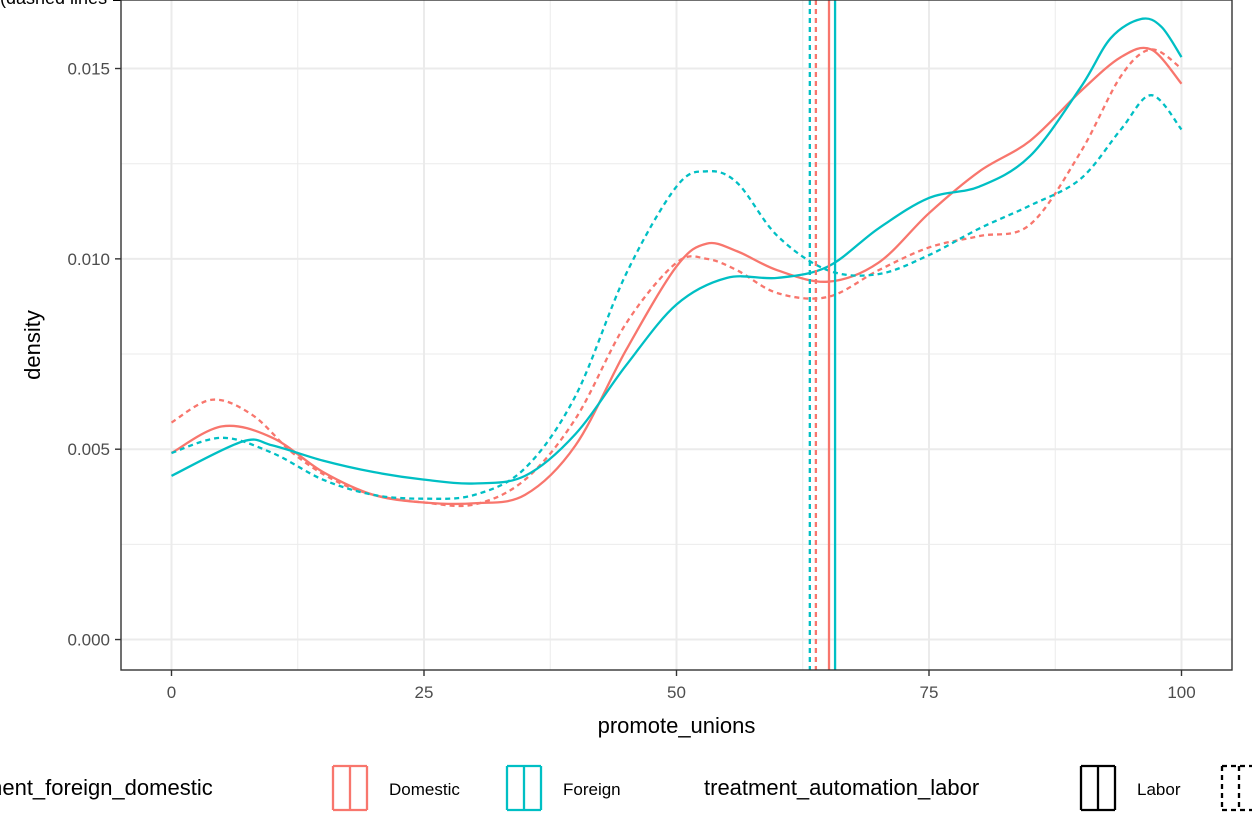  Describe the element at coordinates (592, 789) in the screenshot. I see `legend-label-foreign: Foreign` at that location.